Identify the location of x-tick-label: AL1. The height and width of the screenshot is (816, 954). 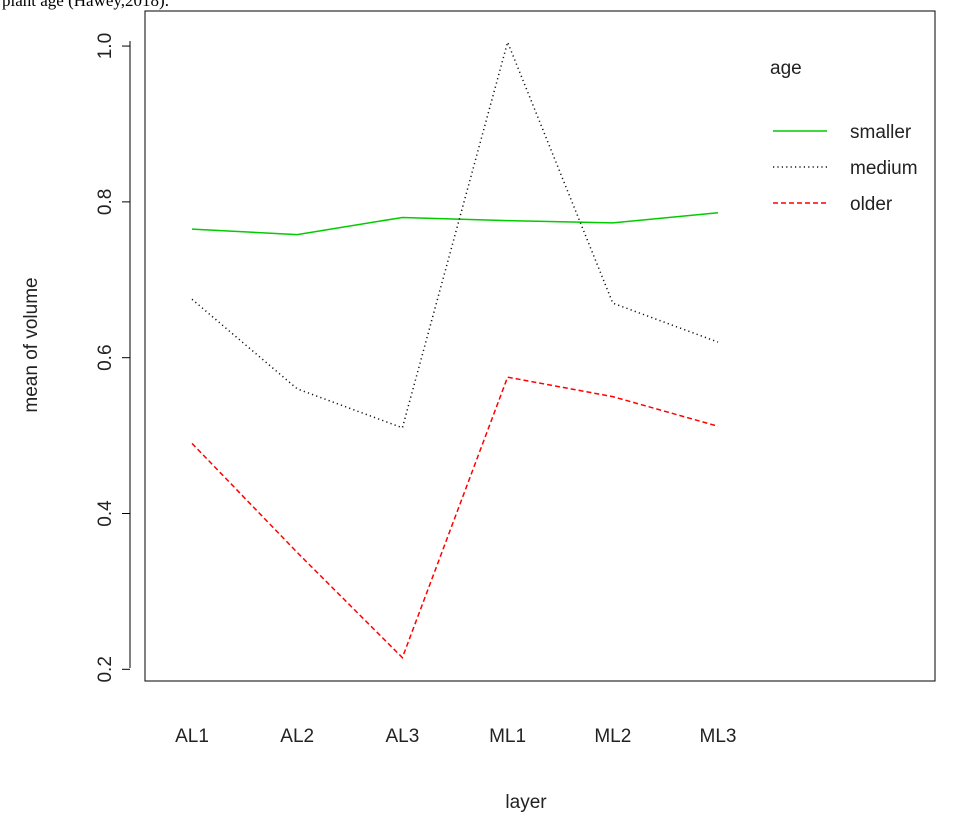
(192, 736).